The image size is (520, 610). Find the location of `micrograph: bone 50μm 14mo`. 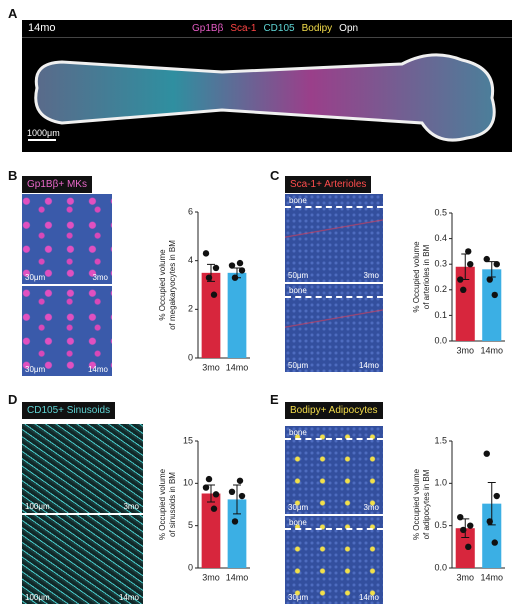

micrograph: bone 50μm 14mo is located at coordinates (334, 328).